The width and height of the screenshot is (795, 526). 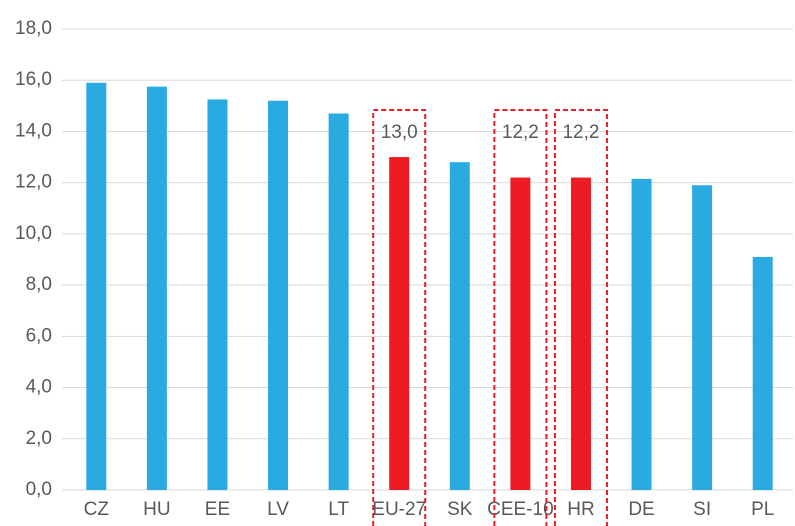 I want to click on y-tick-label: 6,0, so click(x=39, y=335).